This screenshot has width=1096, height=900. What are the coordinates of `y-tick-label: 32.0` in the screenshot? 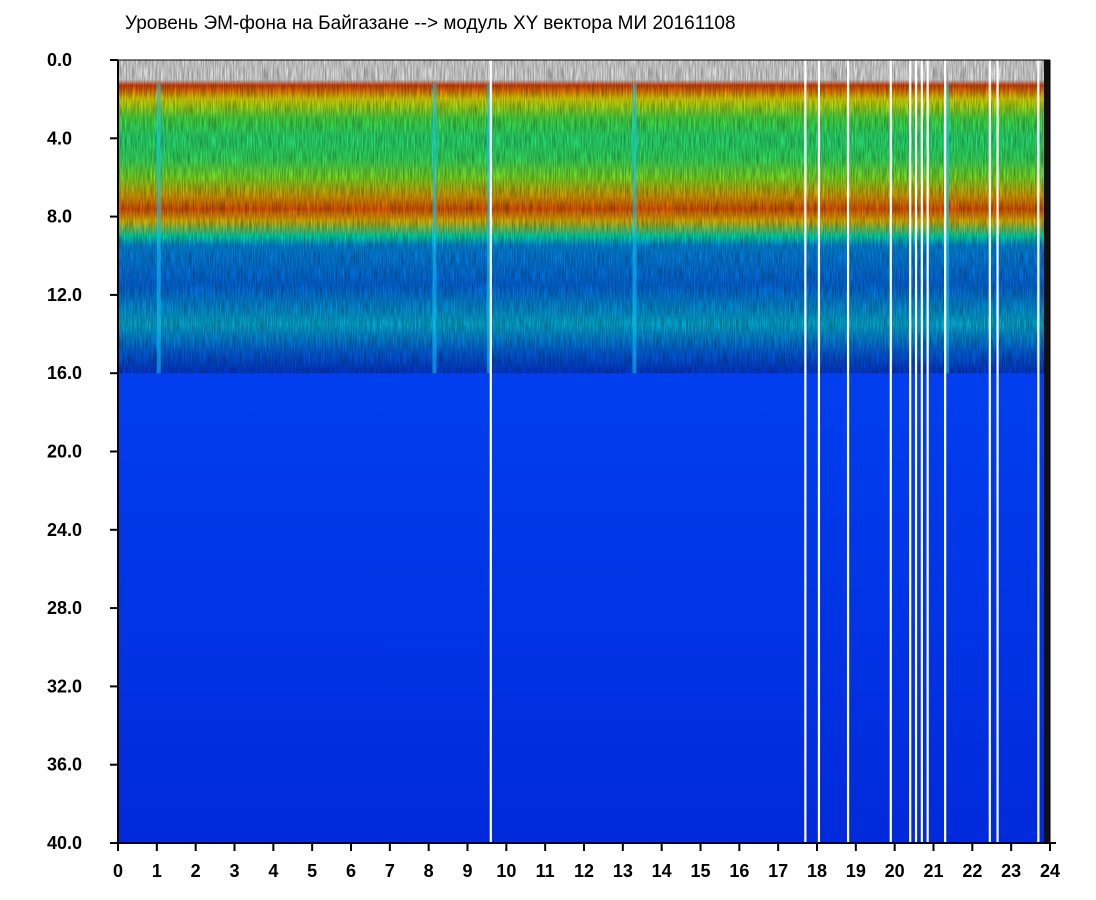 It's located at (64, 686).